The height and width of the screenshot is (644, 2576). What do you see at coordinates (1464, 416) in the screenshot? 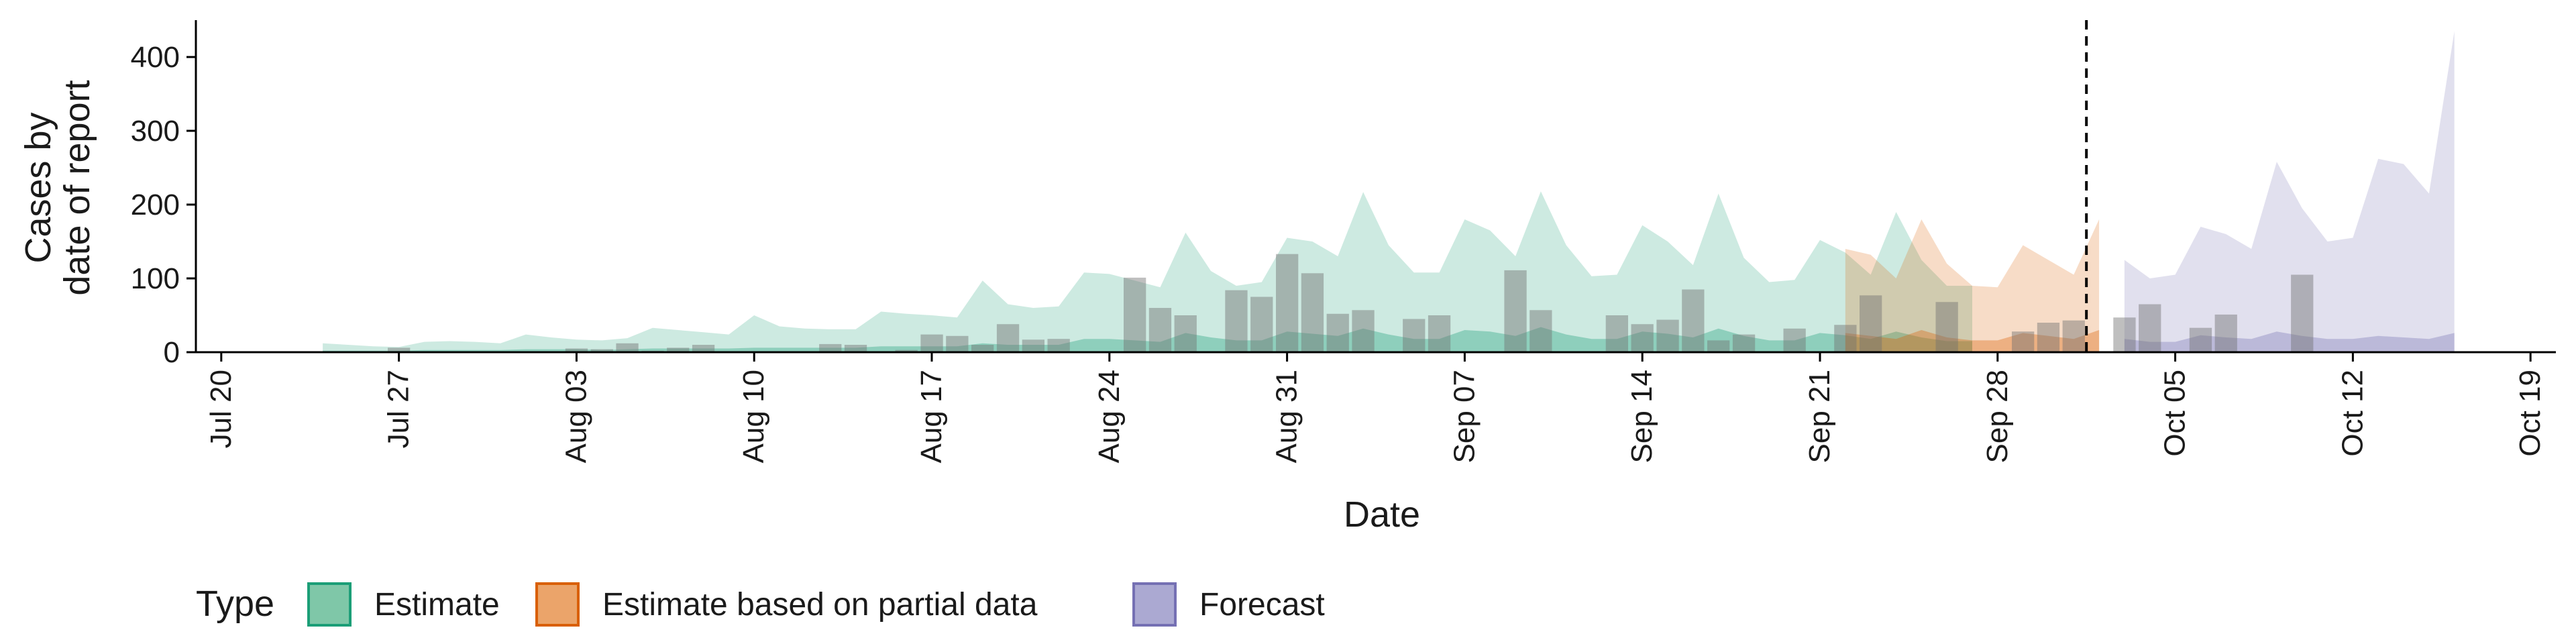
I see `x-tick-label: Sep 07` at bounding box center [1464, 416].